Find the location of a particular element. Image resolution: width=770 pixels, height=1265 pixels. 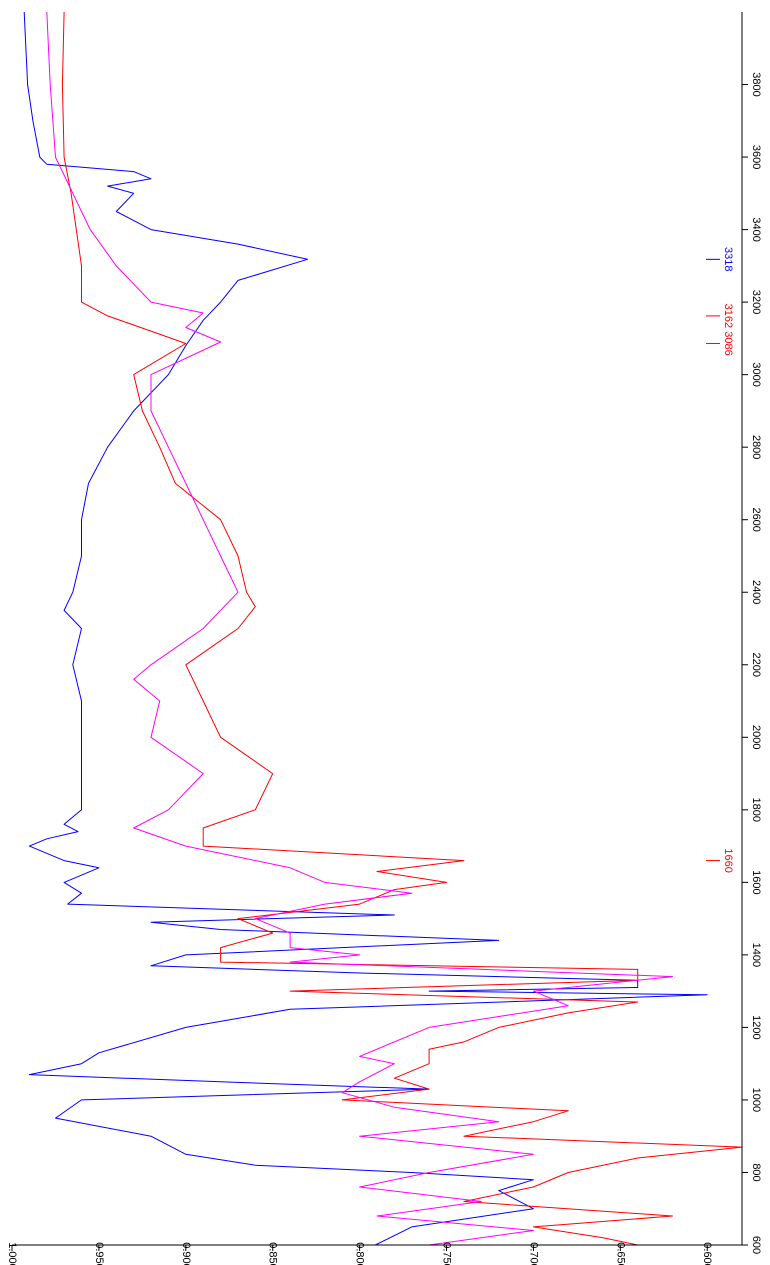

y-tick-label: 0.700 is located at coordinates (533, 1253).